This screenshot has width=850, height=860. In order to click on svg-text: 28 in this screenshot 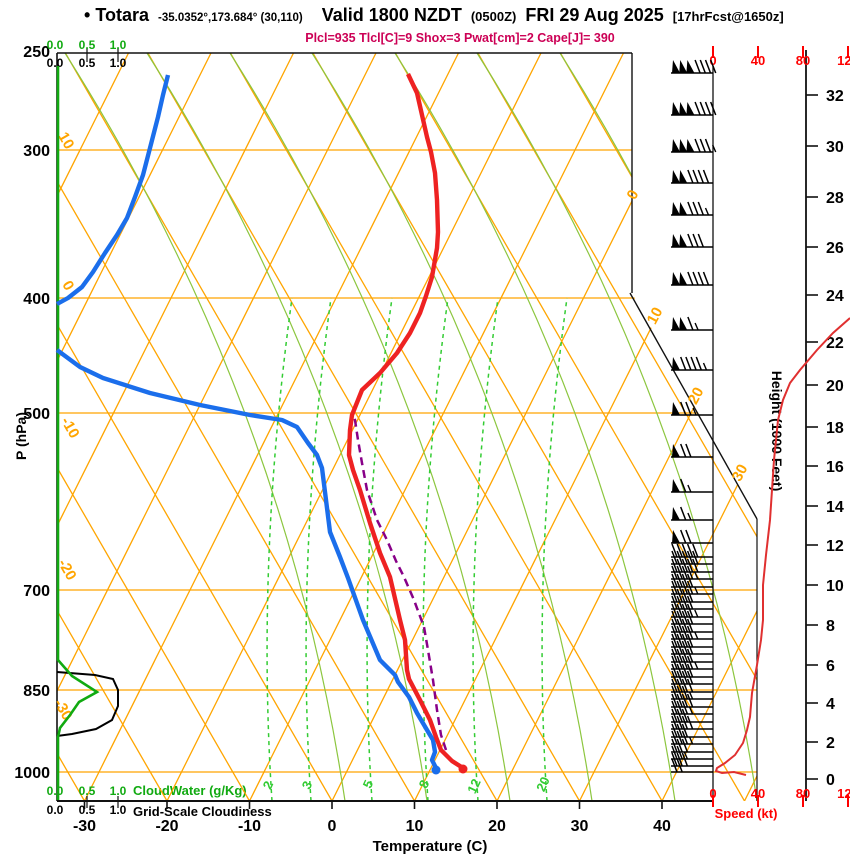, I will do `click(835, 198)`.